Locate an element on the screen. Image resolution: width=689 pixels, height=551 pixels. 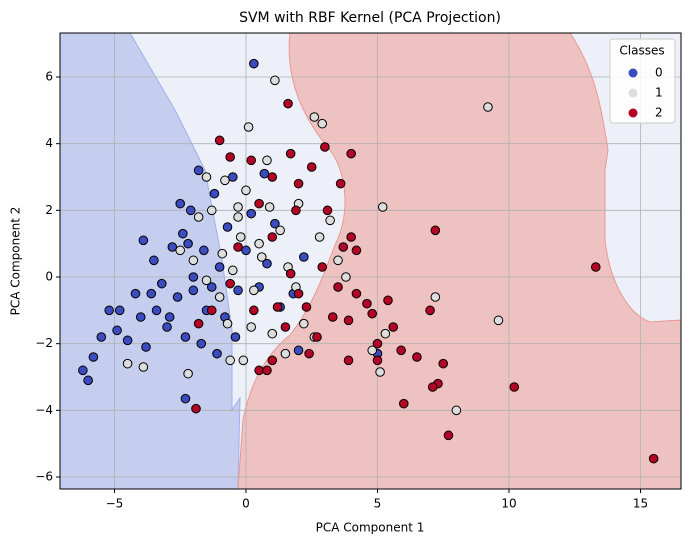
chart-title: SVM with RBF Kernel (PCA Projection) is located at coordinates (370, 18).